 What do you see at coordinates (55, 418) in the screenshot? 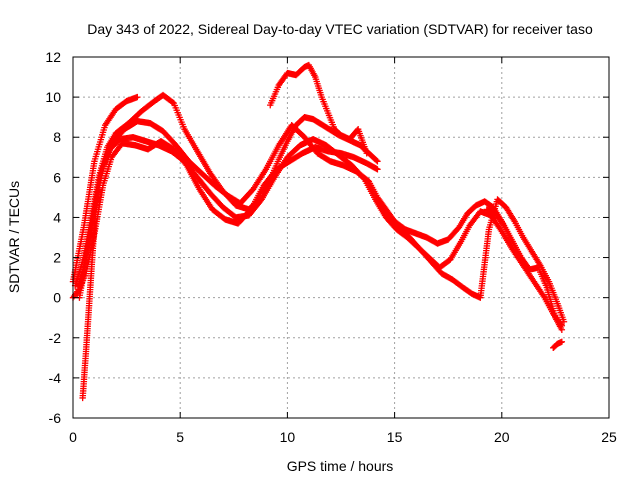
I see `y-tick-label: -6` at bounding box center [55, 418].